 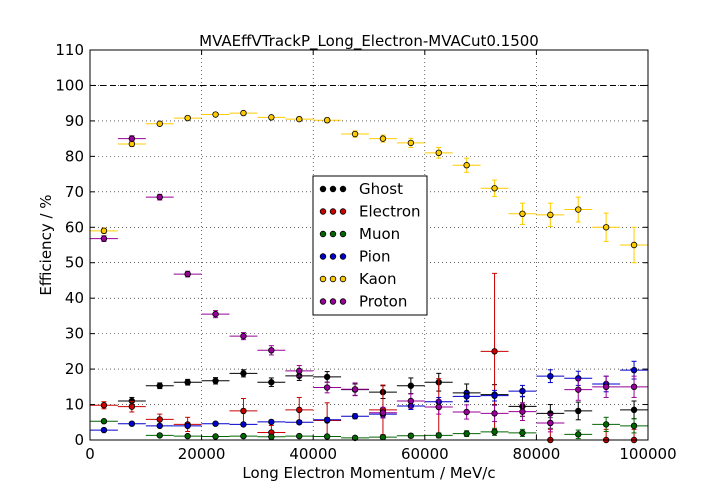 I want to click on y-axis-label: Efficiency / %, so click(x=46, y=244).